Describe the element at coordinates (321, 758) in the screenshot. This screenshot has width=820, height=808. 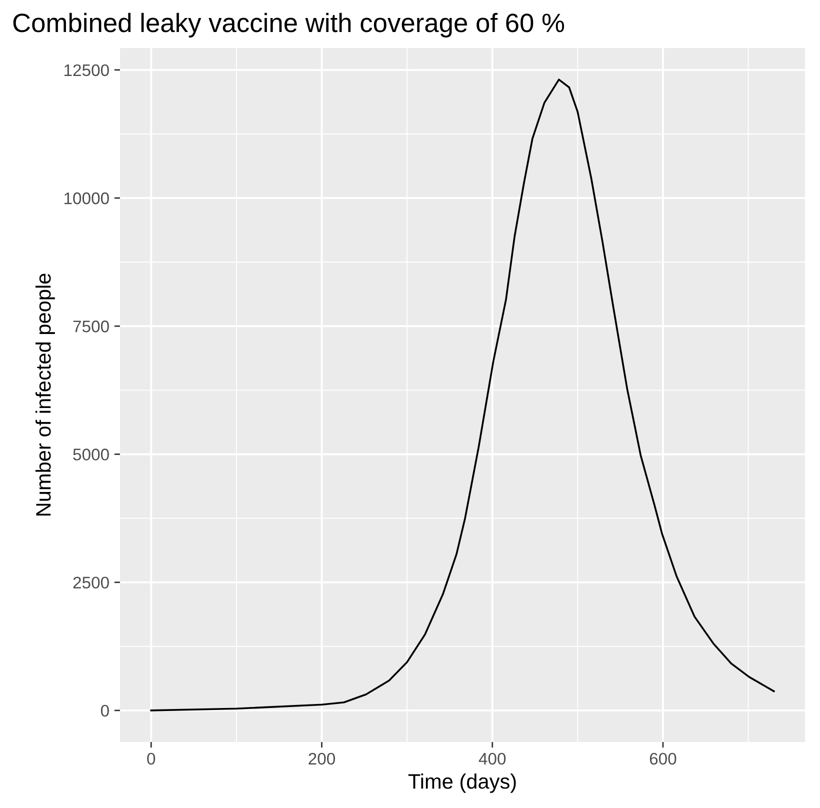
I see `x-tick-label: 200` at that location.